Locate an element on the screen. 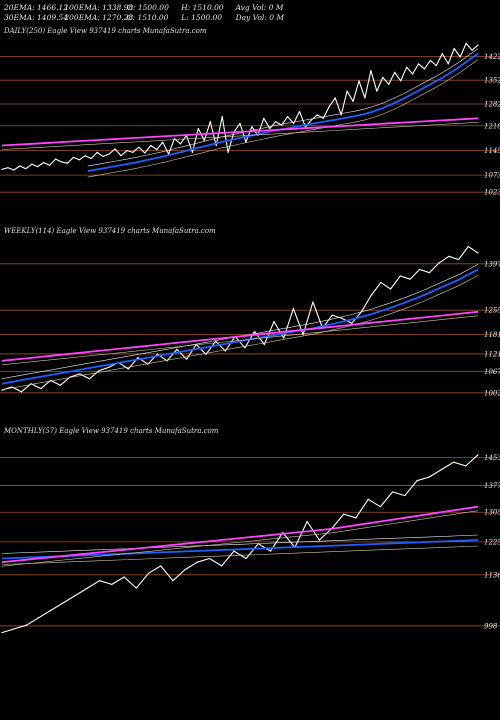 This screenshot has width=500, height=720. header-day-vol: Day Vol: 0 M is located at coordinates (260, 17).